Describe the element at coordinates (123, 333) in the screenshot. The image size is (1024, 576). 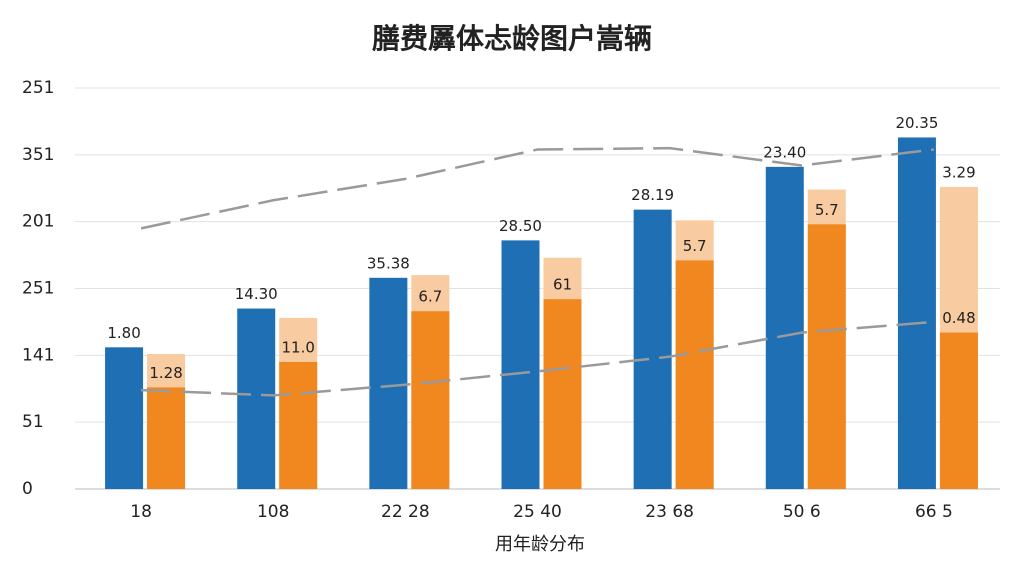
I see `data-label: 1.80` at that location.